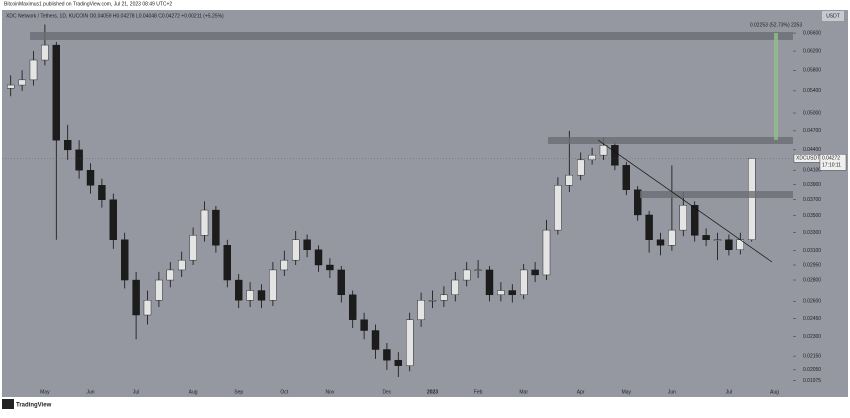 The width and height of the screenshot is (850, 418). Describe the element at coordinates (776, 86) in the screenshot. I see `measure-bar` at that location.